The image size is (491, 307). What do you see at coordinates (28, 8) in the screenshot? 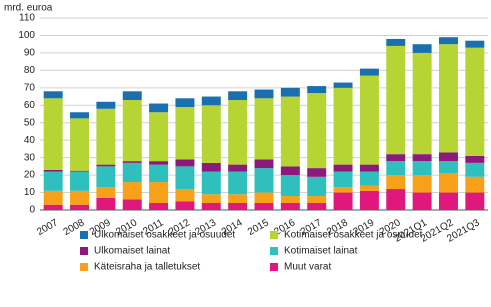
I see `y-axis-label: mrd. euroa` at bounding box center [28, 8].